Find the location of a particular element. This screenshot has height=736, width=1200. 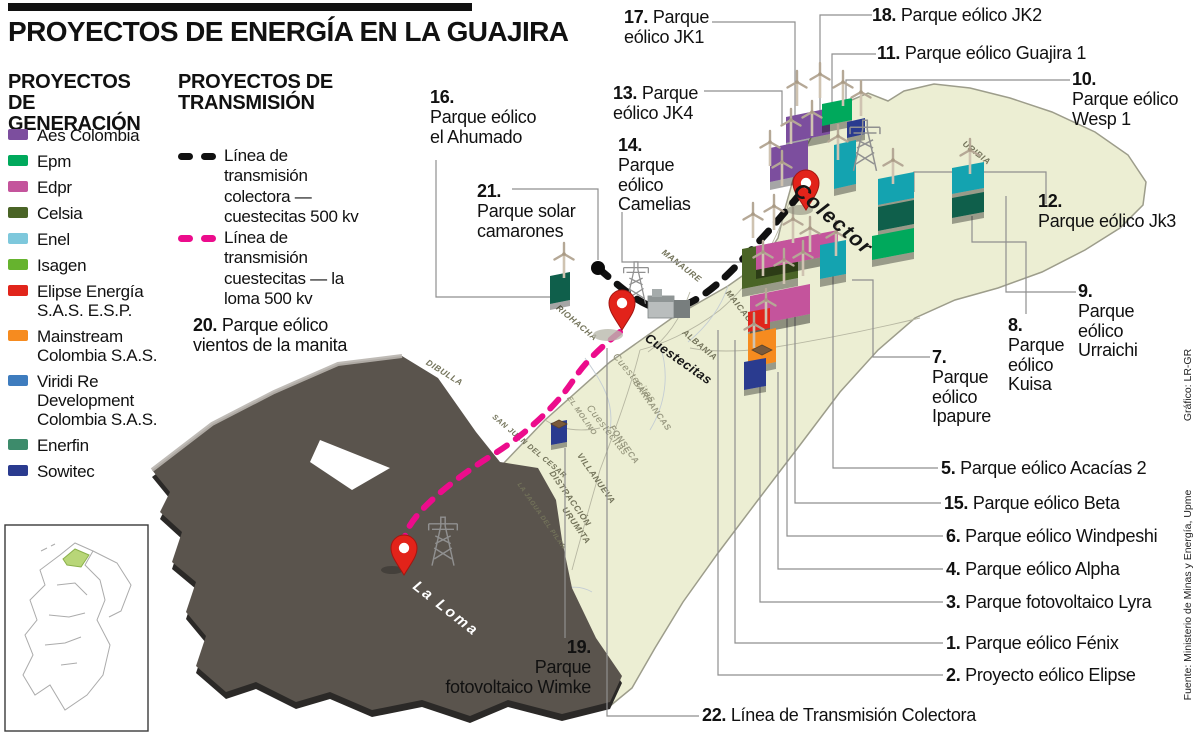

legend-item: Aes Colombia is located at coordinates (97, 135).